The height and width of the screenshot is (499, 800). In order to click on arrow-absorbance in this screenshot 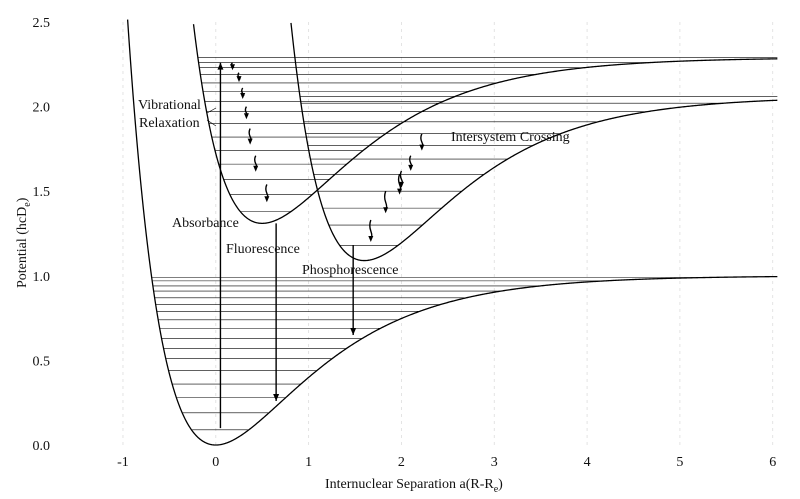, I will do `click(220, 245)`.